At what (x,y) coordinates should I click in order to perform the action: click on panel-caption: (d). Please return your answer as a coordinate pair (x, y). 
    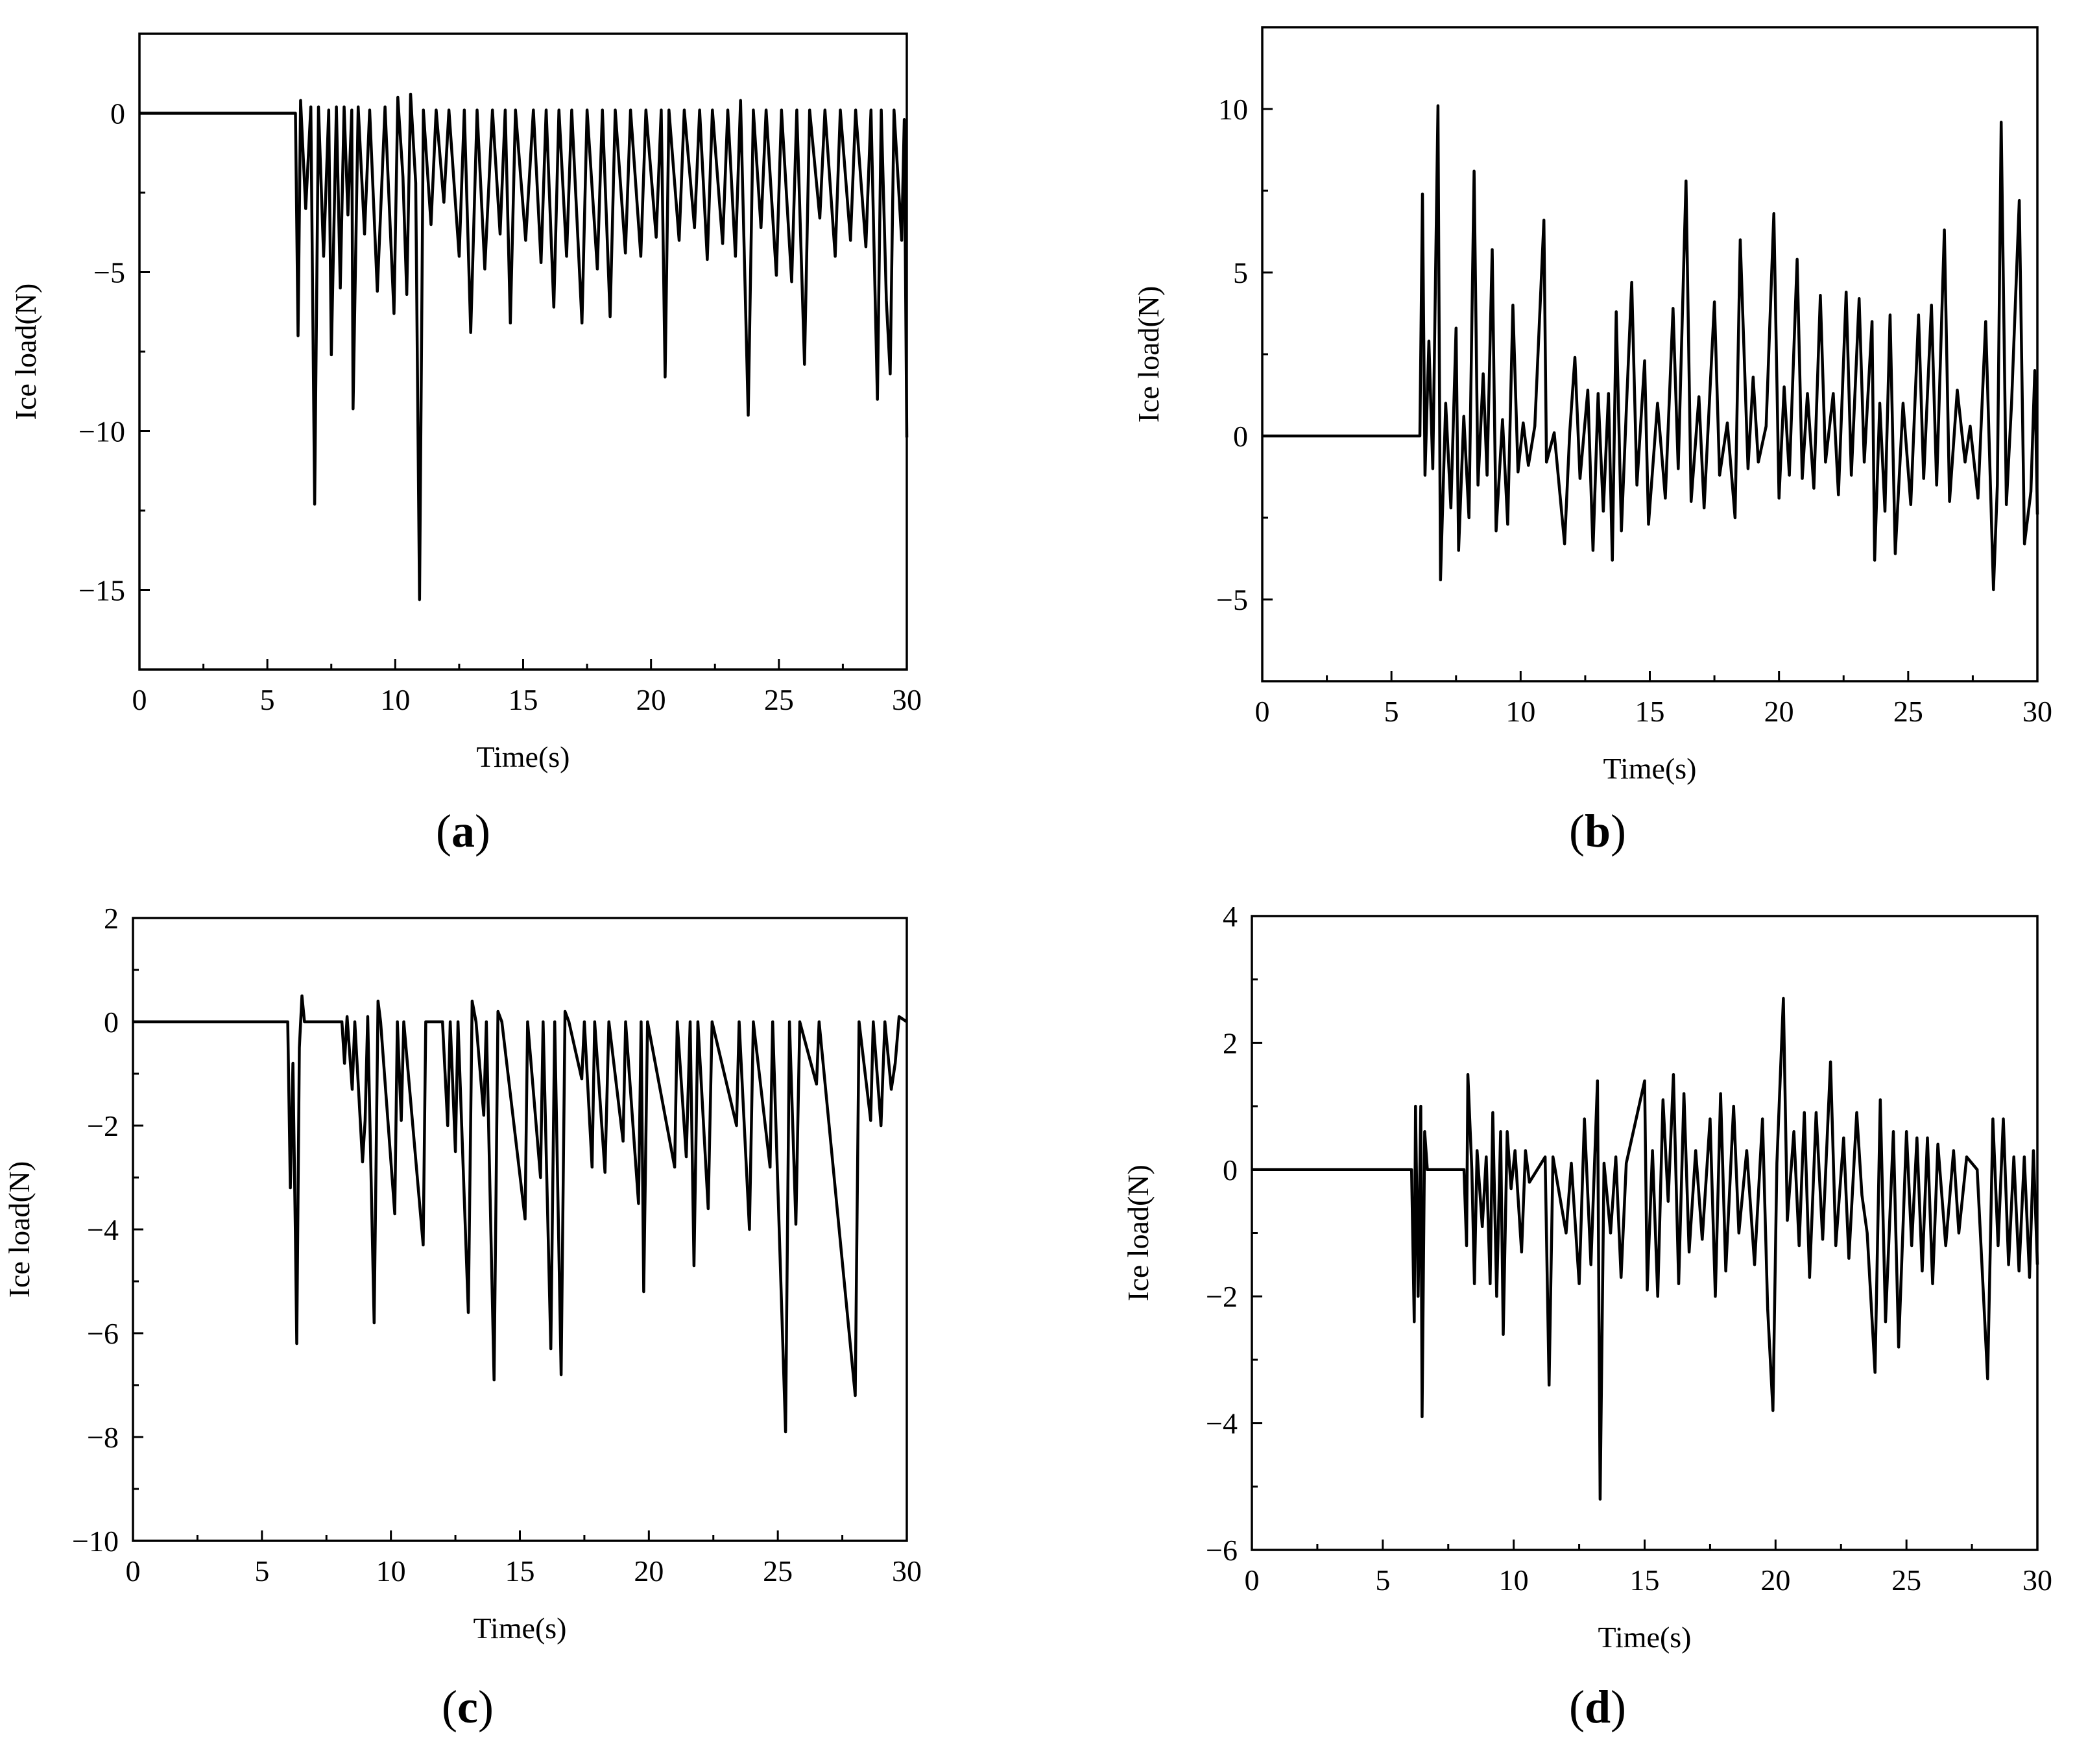
    Looking at the image, I should click on (1597, 1707).